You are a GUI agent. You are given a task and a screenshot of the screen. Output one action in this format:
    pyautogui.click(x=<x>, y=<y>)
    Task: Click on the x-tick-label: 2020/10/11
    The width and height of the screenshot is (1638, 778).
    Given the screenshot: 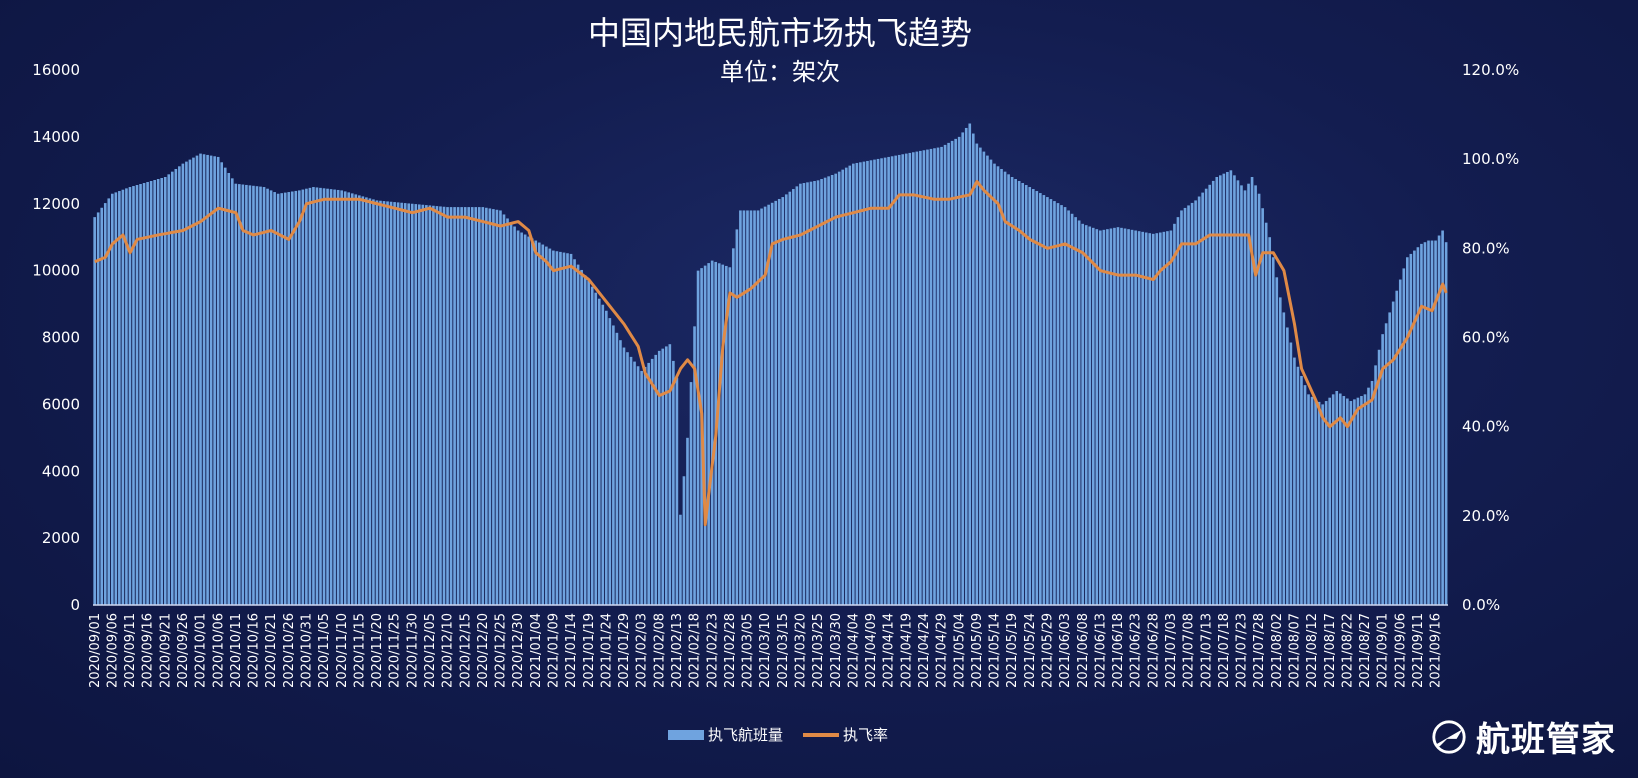 What is the action you would take?
    pyautogui.click(x=236, y=650)
    